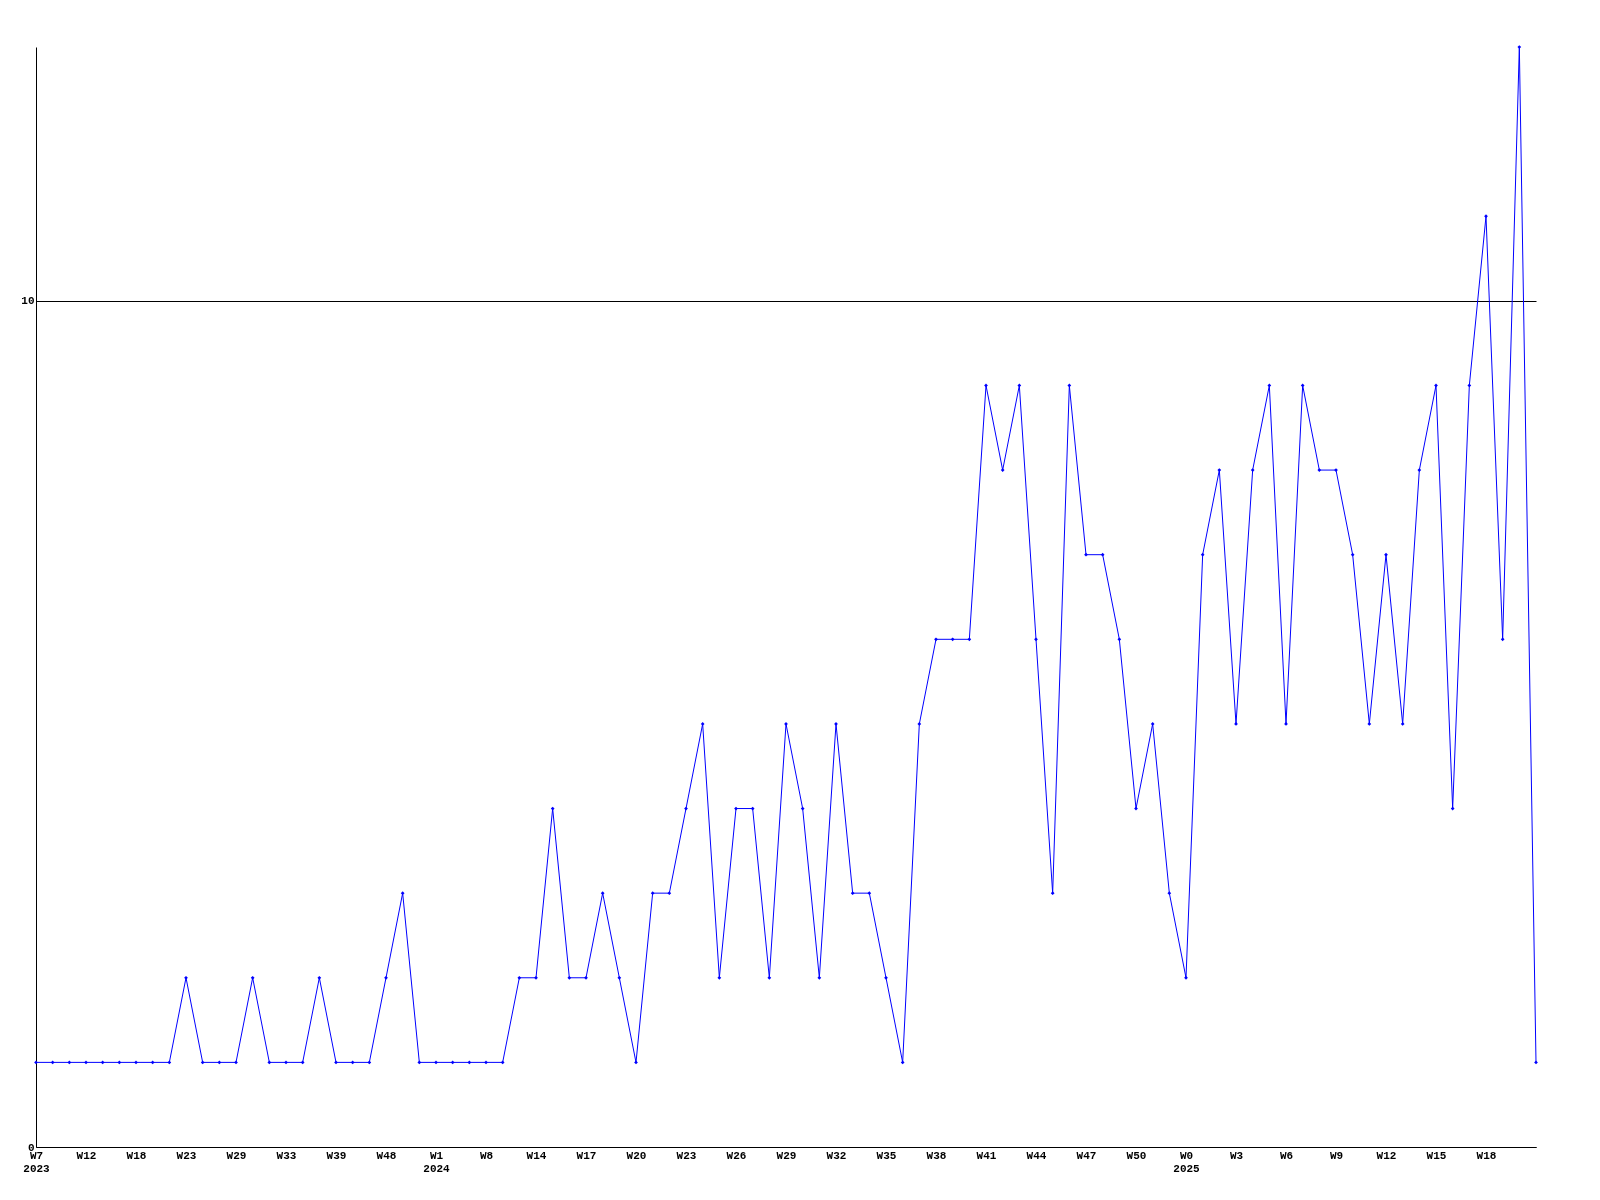  I want to click on x-tick-label: W14, so click(536, 1155).